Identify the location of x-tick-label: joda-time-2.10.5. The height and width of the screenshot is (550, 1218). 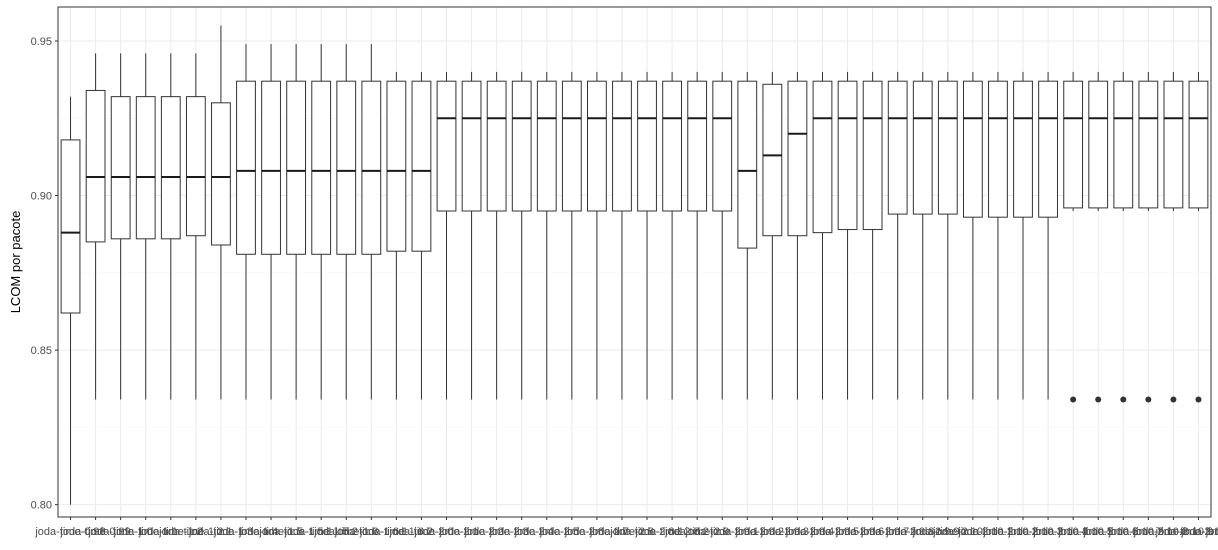
(1072, 532).